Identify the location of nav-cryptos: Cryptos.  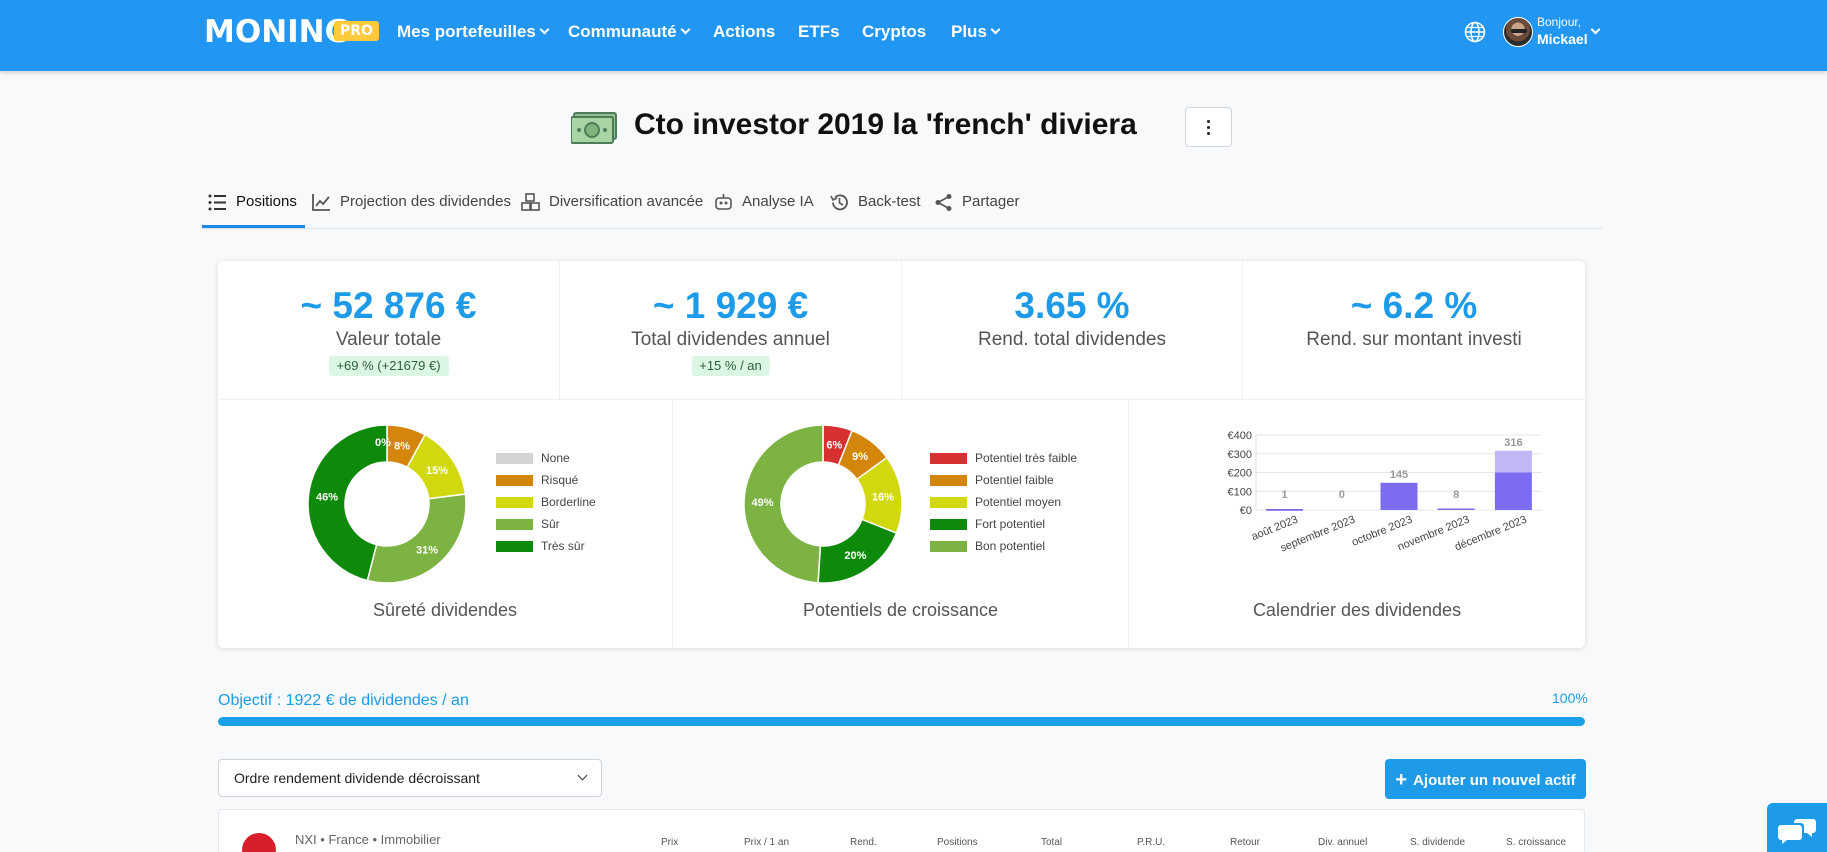
(894, 31).